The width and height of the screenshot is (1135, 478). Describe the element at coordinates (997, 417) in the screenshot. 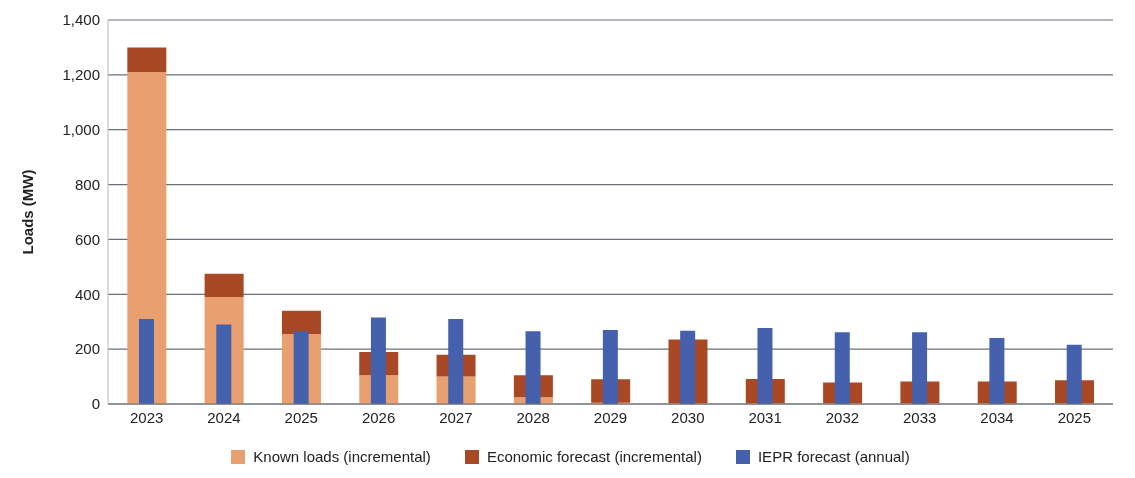

I see `x-tick-label: 2034` at that location.